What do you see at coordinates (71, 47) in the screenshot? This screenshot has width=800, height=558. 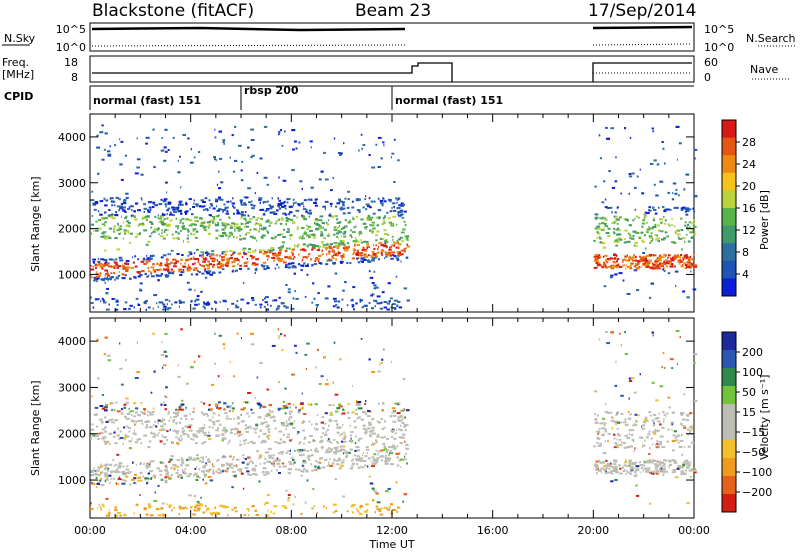 I see `nsky-tick-low: 10^0` at bounding box center [71, 47].